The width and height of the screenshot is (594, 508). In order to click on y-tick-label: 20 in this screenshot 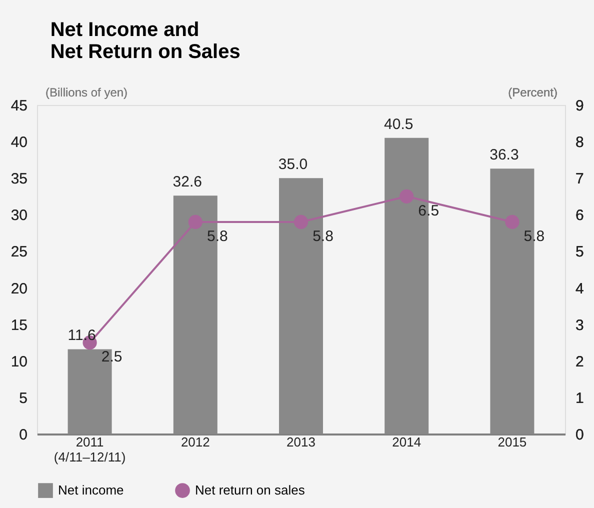, I will do `click(19, 289)`.